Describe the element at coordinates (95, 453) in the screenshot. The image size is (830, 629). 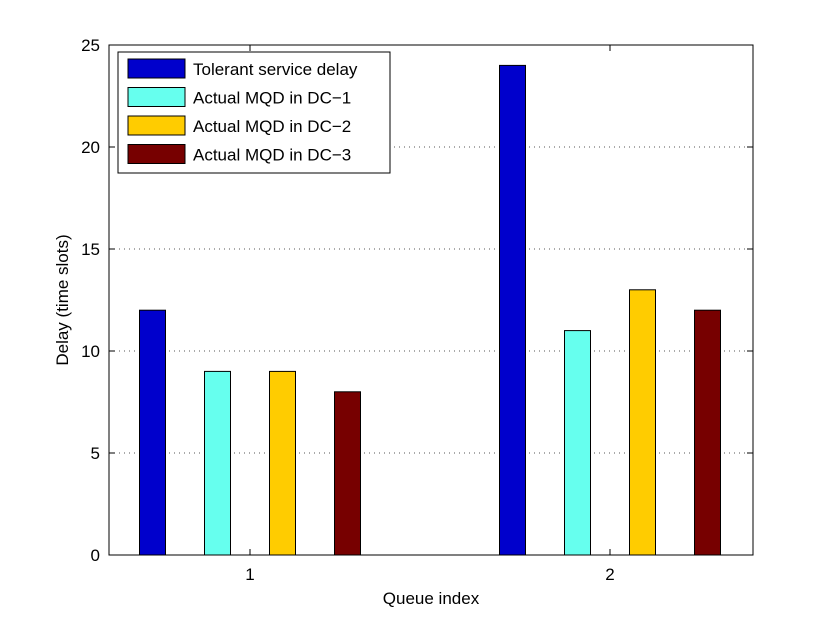
I see `y-tick-label: 5` at that location.